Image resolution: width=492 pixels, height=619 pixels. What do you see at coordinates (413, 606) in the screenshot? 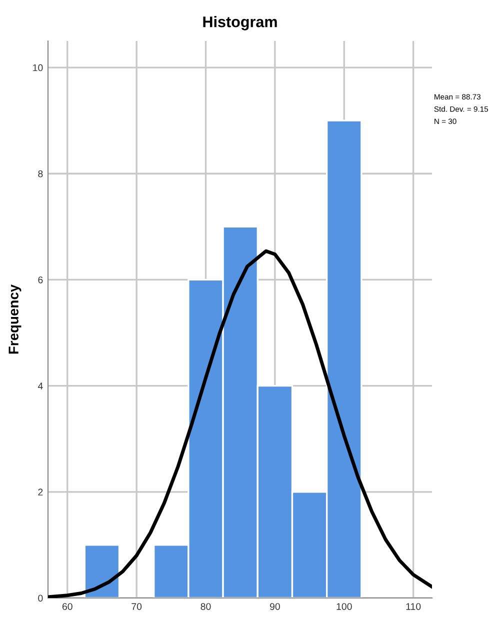
I see `x-tick-label: 110` at bounding box center [413, 606].